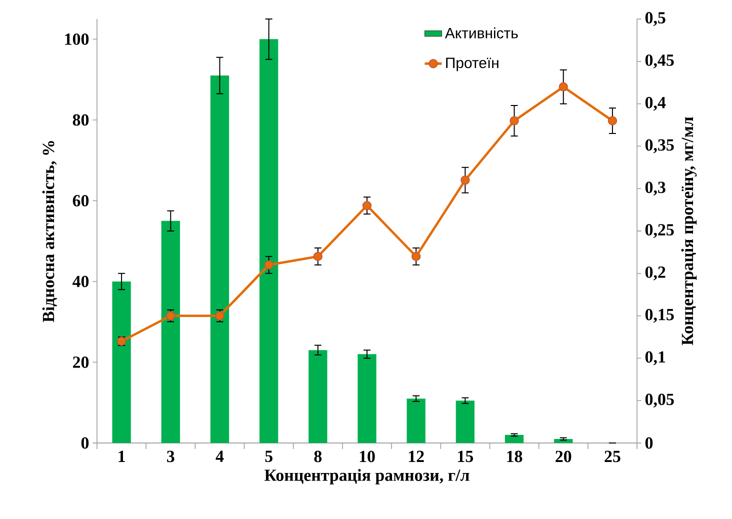 This screenshot has height=519, width=732. What do you see at coordinates (77, 39) in the screenshot?
I see `y-tick-label: 100` at bounding box center [77, 39].